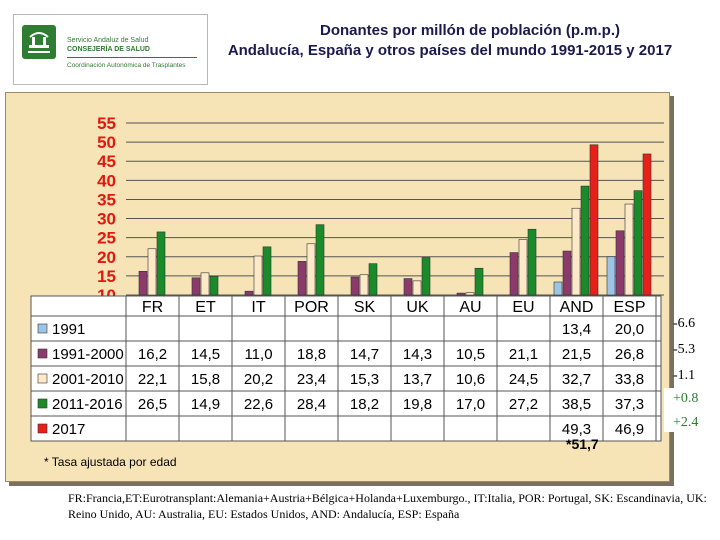 This screenshot has height=540, width=720. What do you see at coordinates (684, 349) in the screenshot?
I see `change-value: -5.3` at bounding box center [684, 349].